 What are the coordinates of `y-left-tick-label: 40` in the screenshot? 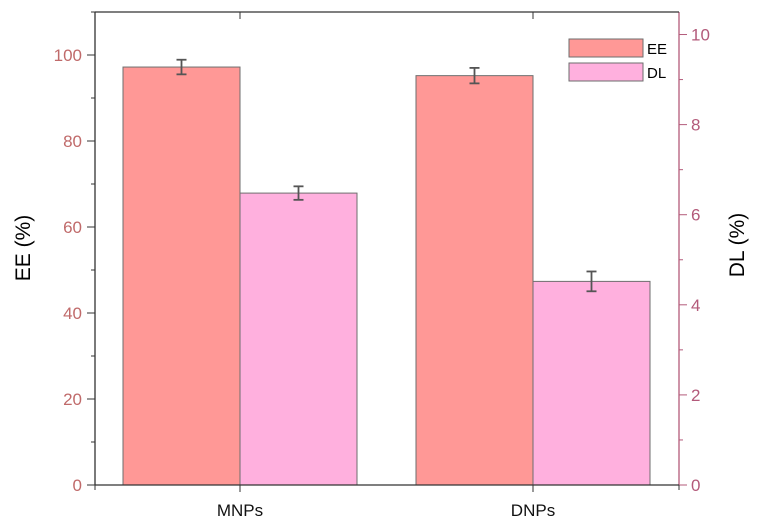 It's located at (72, 313).